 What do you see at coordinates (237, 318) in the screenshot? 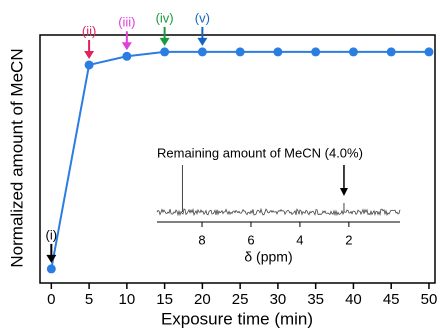
I see `x-axis-label: Exposure time (min)` at bounding box center [237, 318].